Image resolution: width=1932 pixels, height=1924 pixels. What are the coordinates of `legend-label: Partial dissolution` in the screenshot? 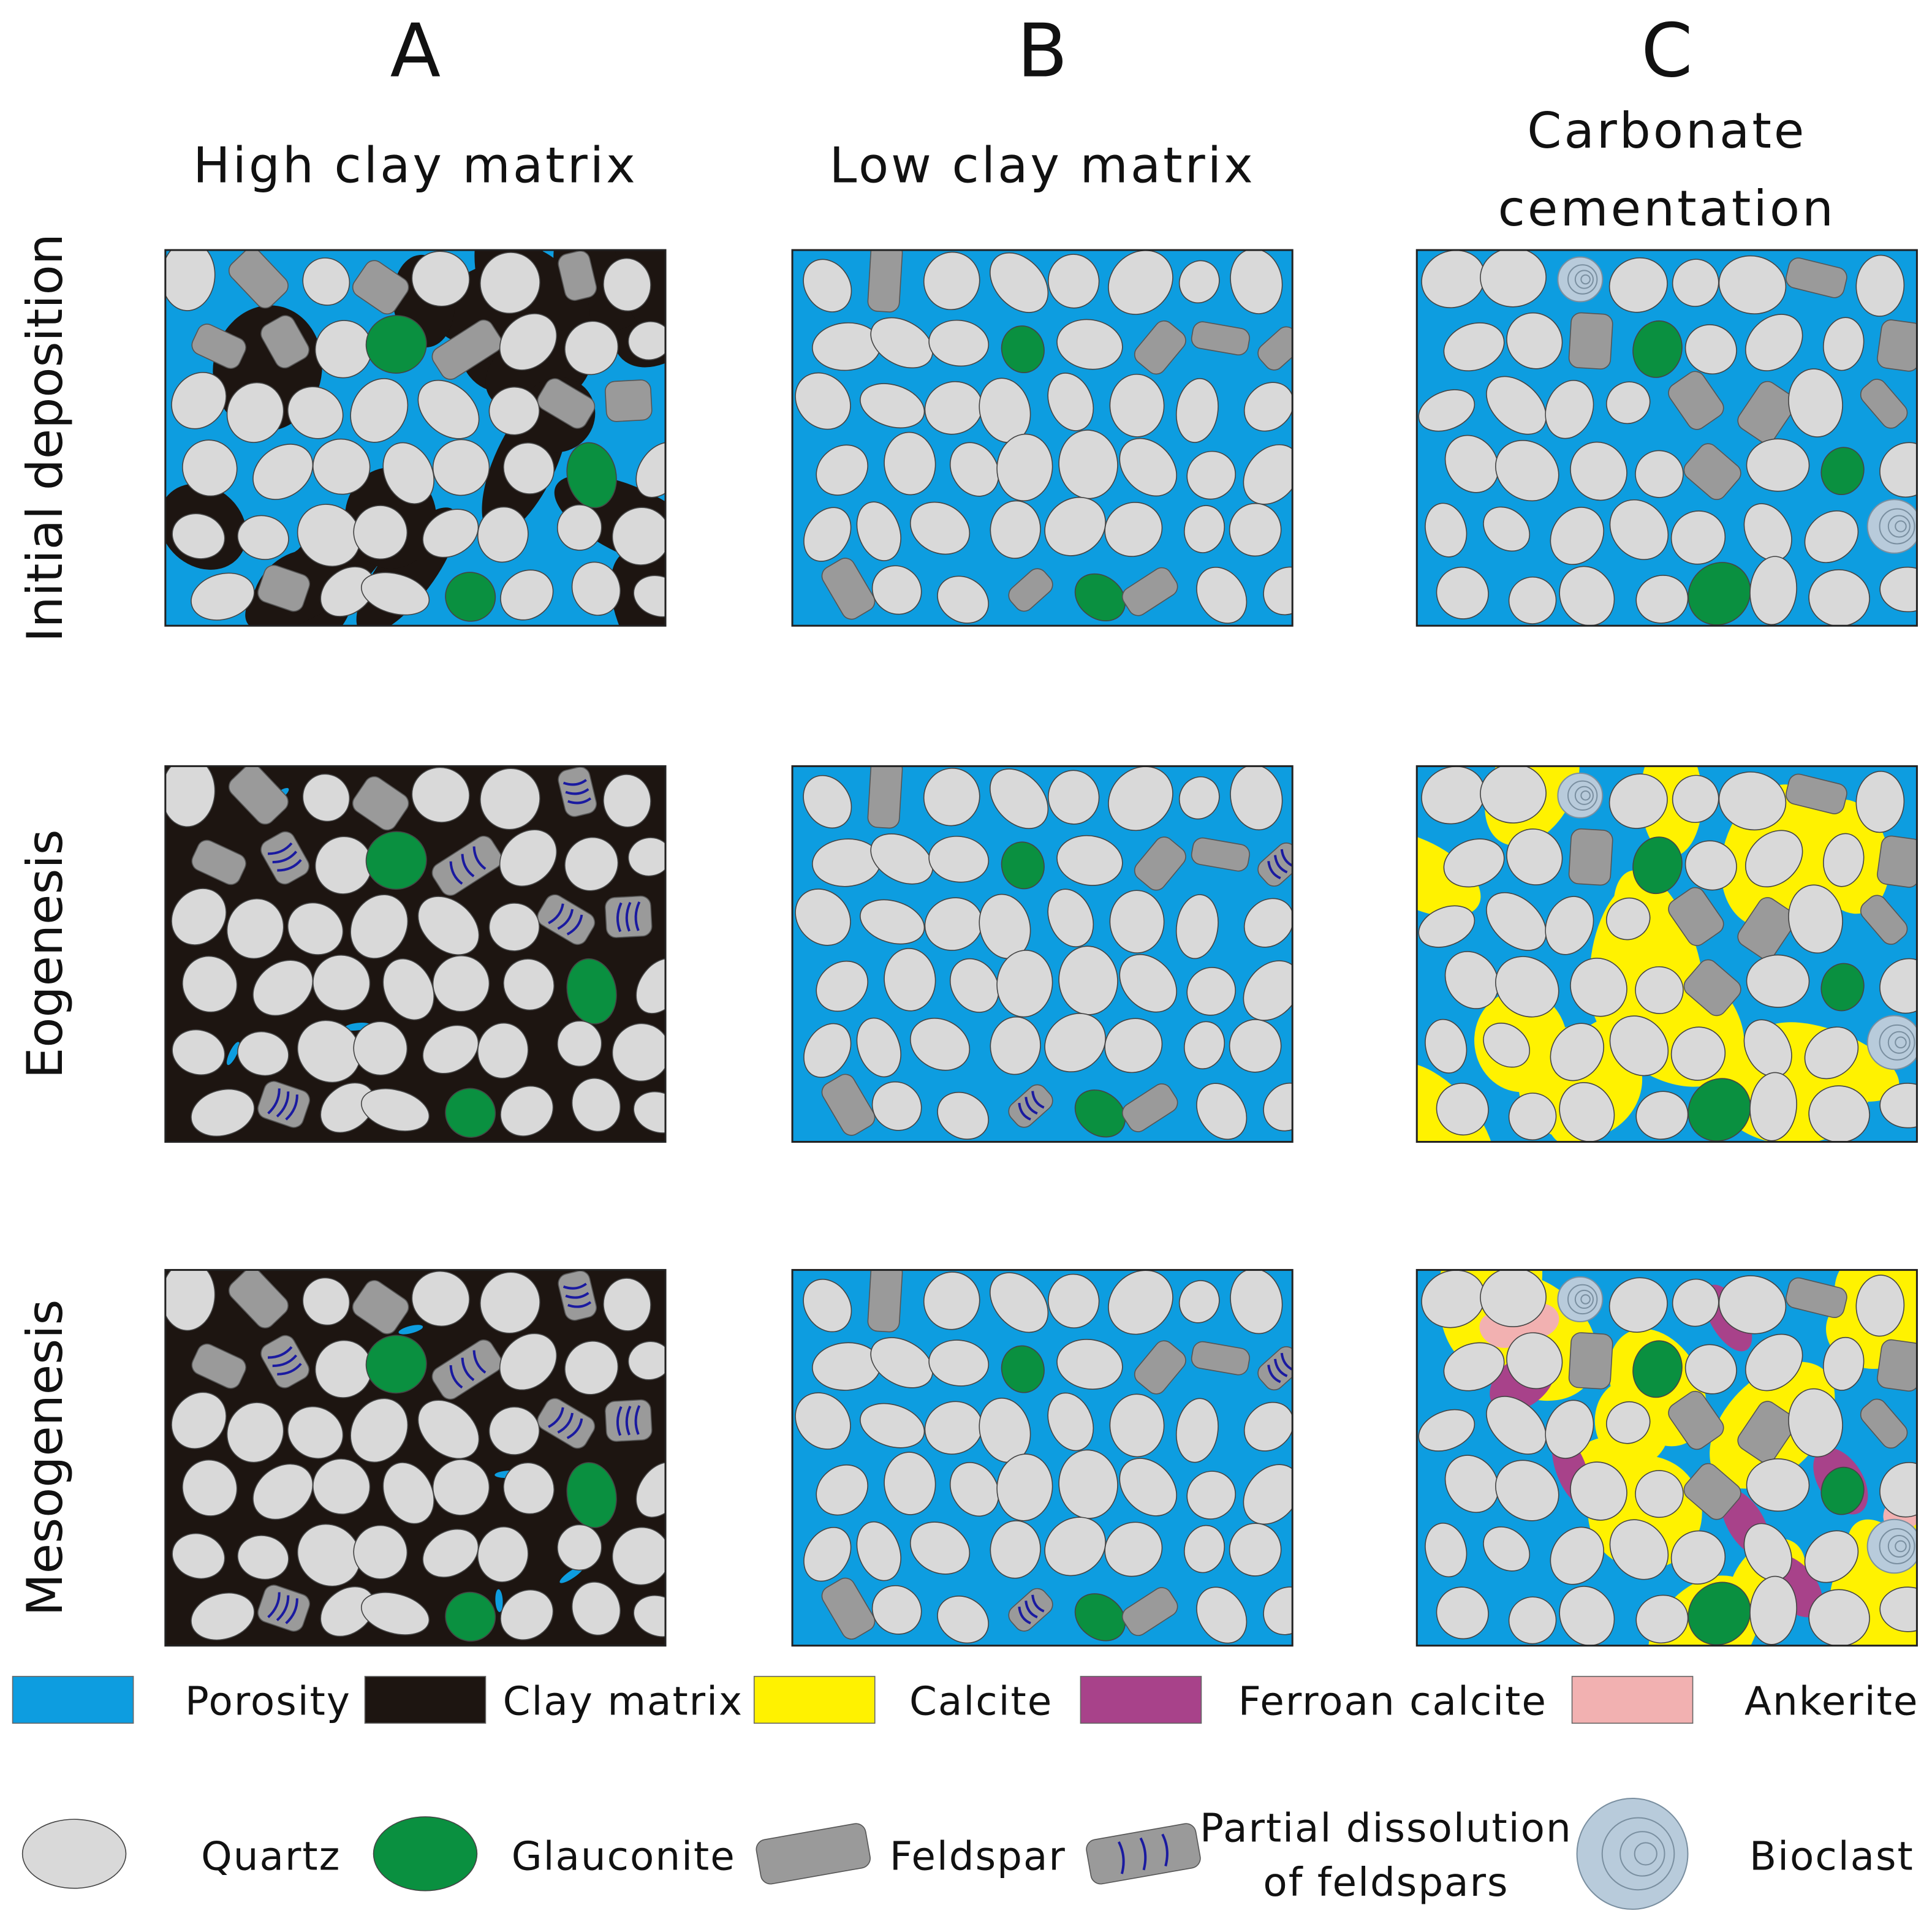 It's located at (1386, 1828).